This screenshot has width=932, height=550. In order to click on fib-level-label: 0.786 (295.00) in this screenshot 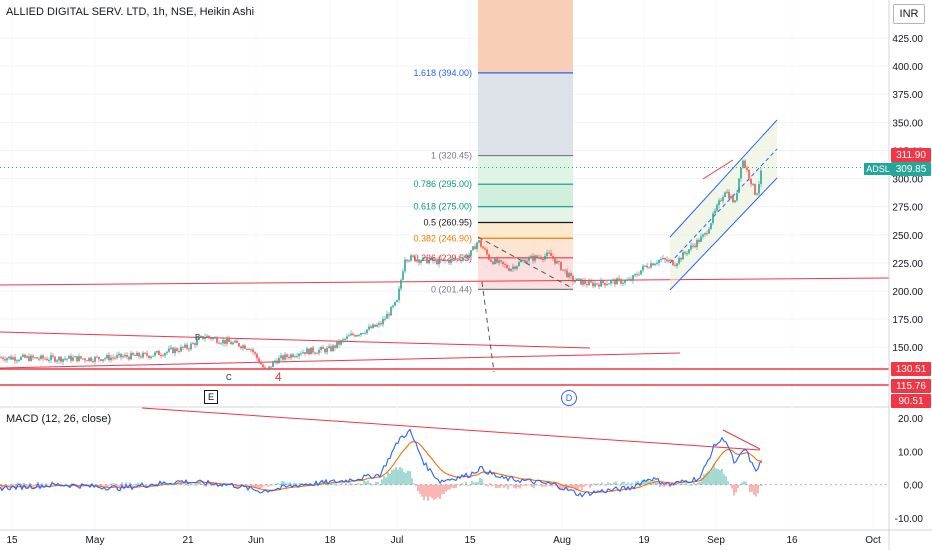, I will do `click(442, 184)`.